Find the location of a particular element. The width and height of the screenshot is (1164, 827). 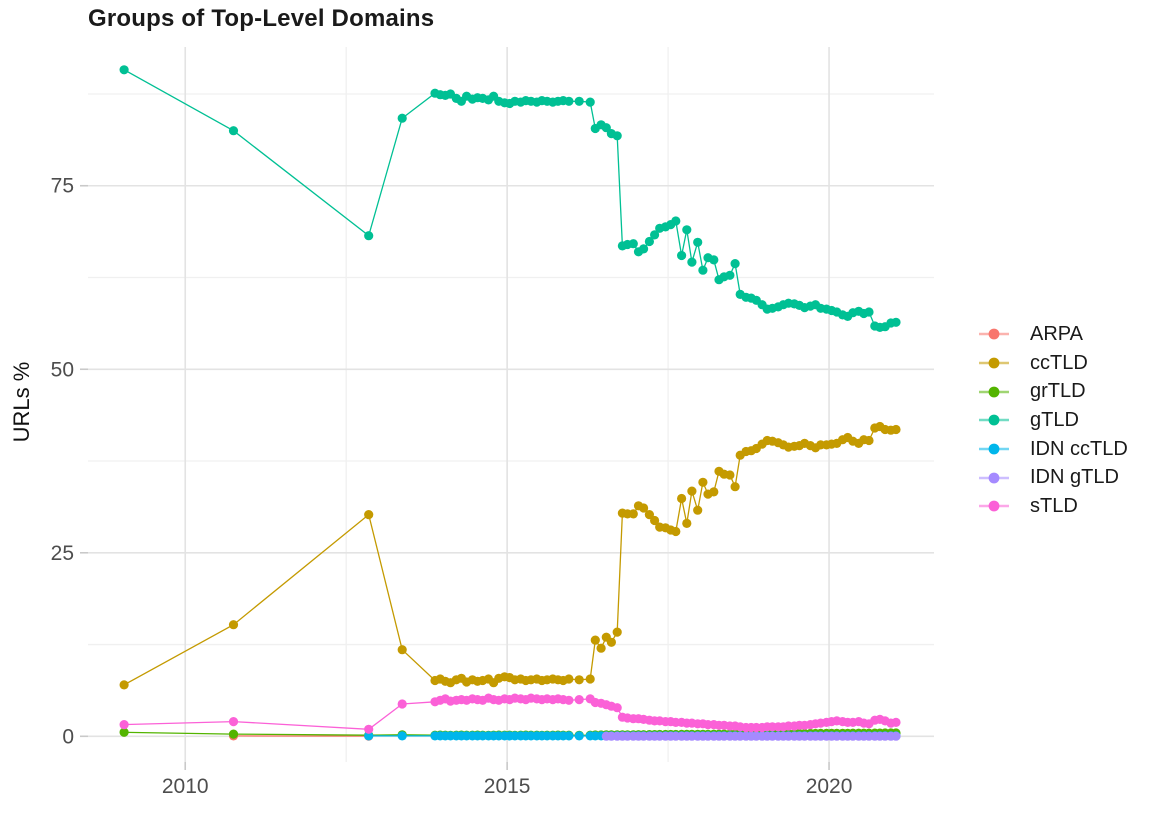

y-tick-label: 25 is located at coordinates (62, 553).